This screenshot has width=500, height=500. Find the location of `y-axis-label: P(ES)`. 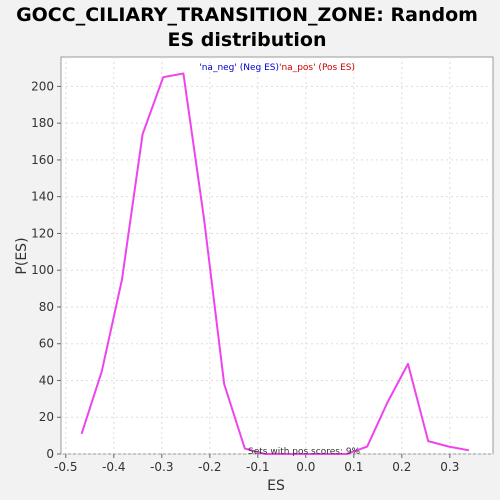

y-axis-label: P(ES) is located at coordinates (22, 255).